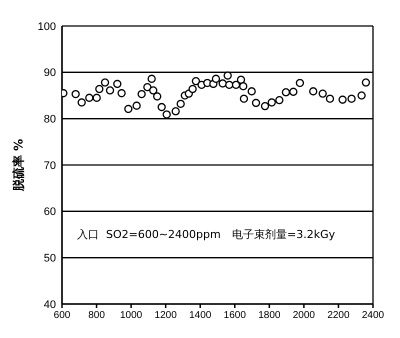 This screenshot has height=338, width=400. What do you see at coordinates (338, 316) in the screenshot?
I see `x-tick-label: 2200` at bounding box center [338, 316].